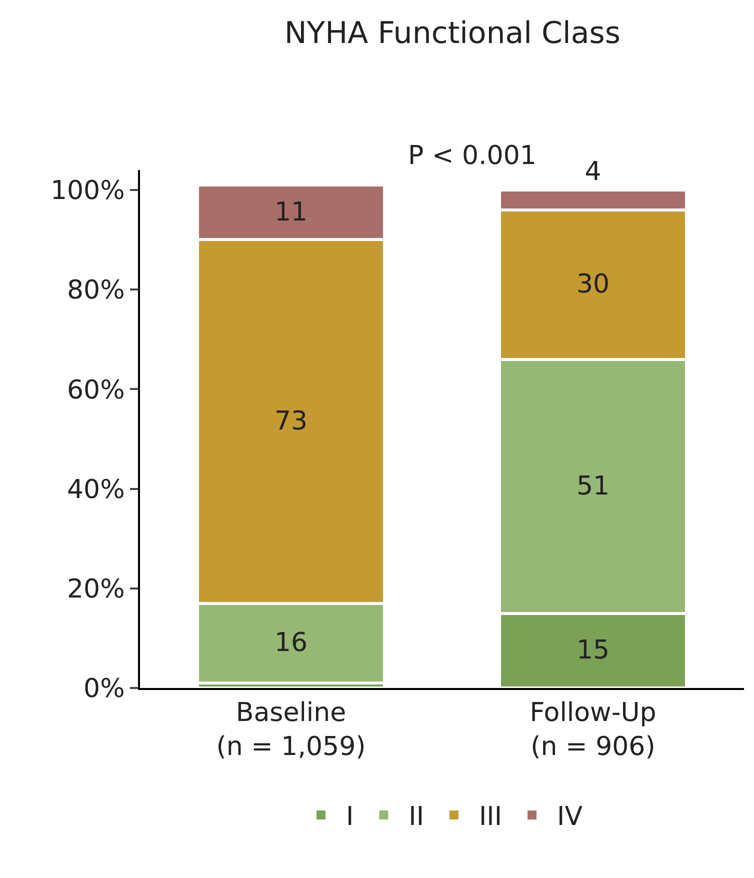  What do you see at coordinates (593, 651) in the screenshot?
I see `data-label: 15` at bounding box center [593, 651].